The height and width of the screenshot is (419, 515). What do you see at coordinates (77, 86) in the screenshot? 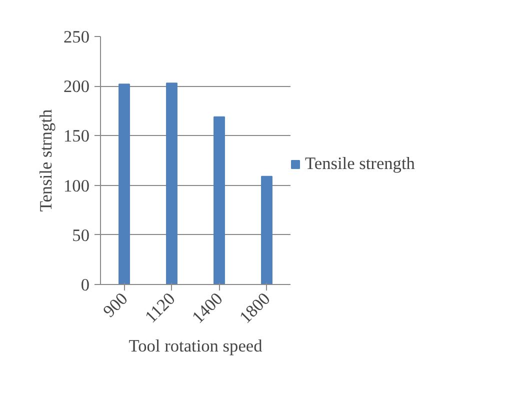
I see `y-tick-label: 200` at bounding box center [77, 86].